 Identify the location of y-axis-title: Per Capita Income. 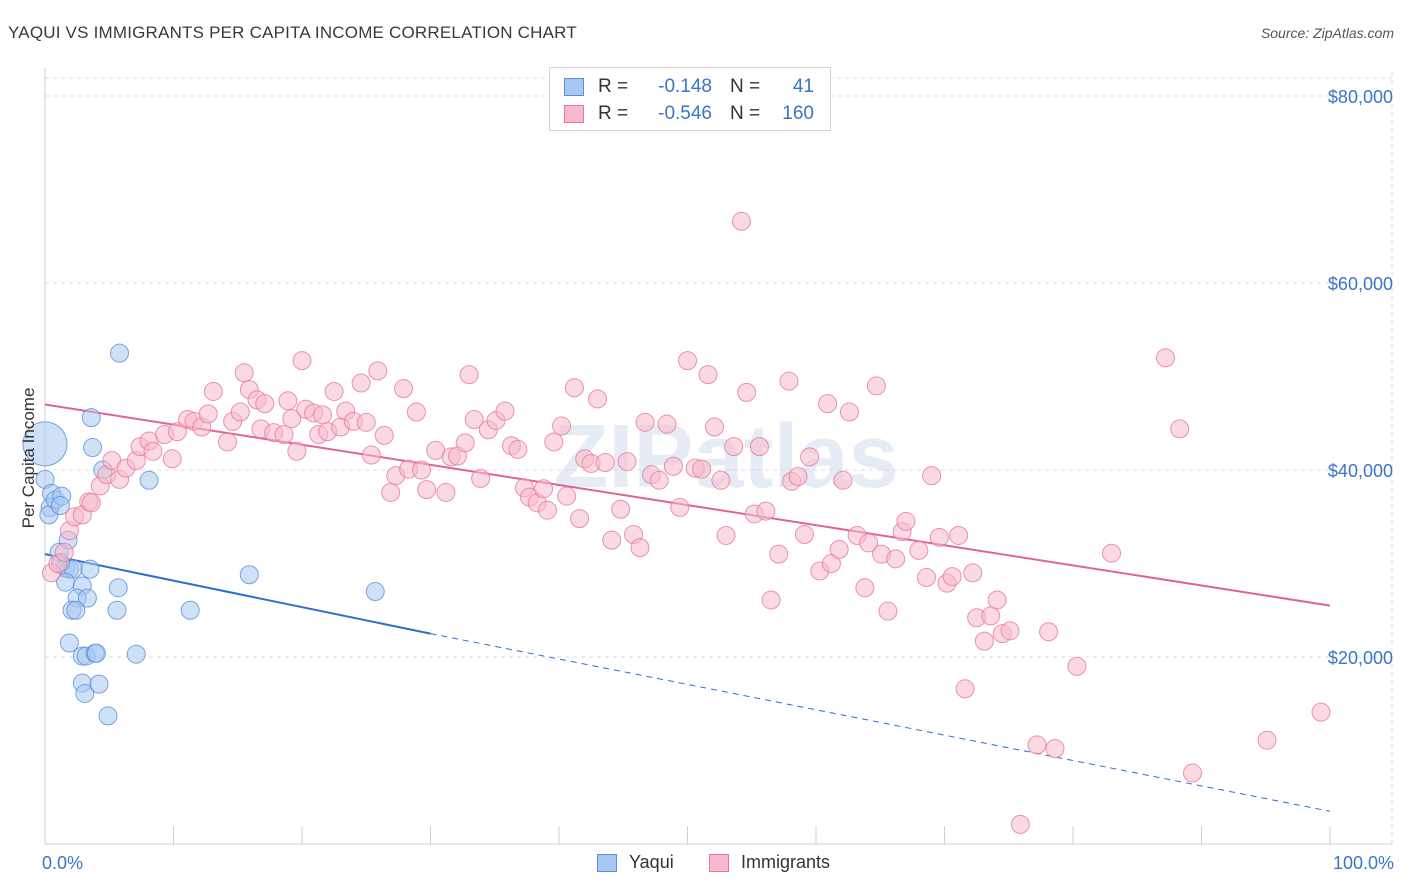
(28, 458).